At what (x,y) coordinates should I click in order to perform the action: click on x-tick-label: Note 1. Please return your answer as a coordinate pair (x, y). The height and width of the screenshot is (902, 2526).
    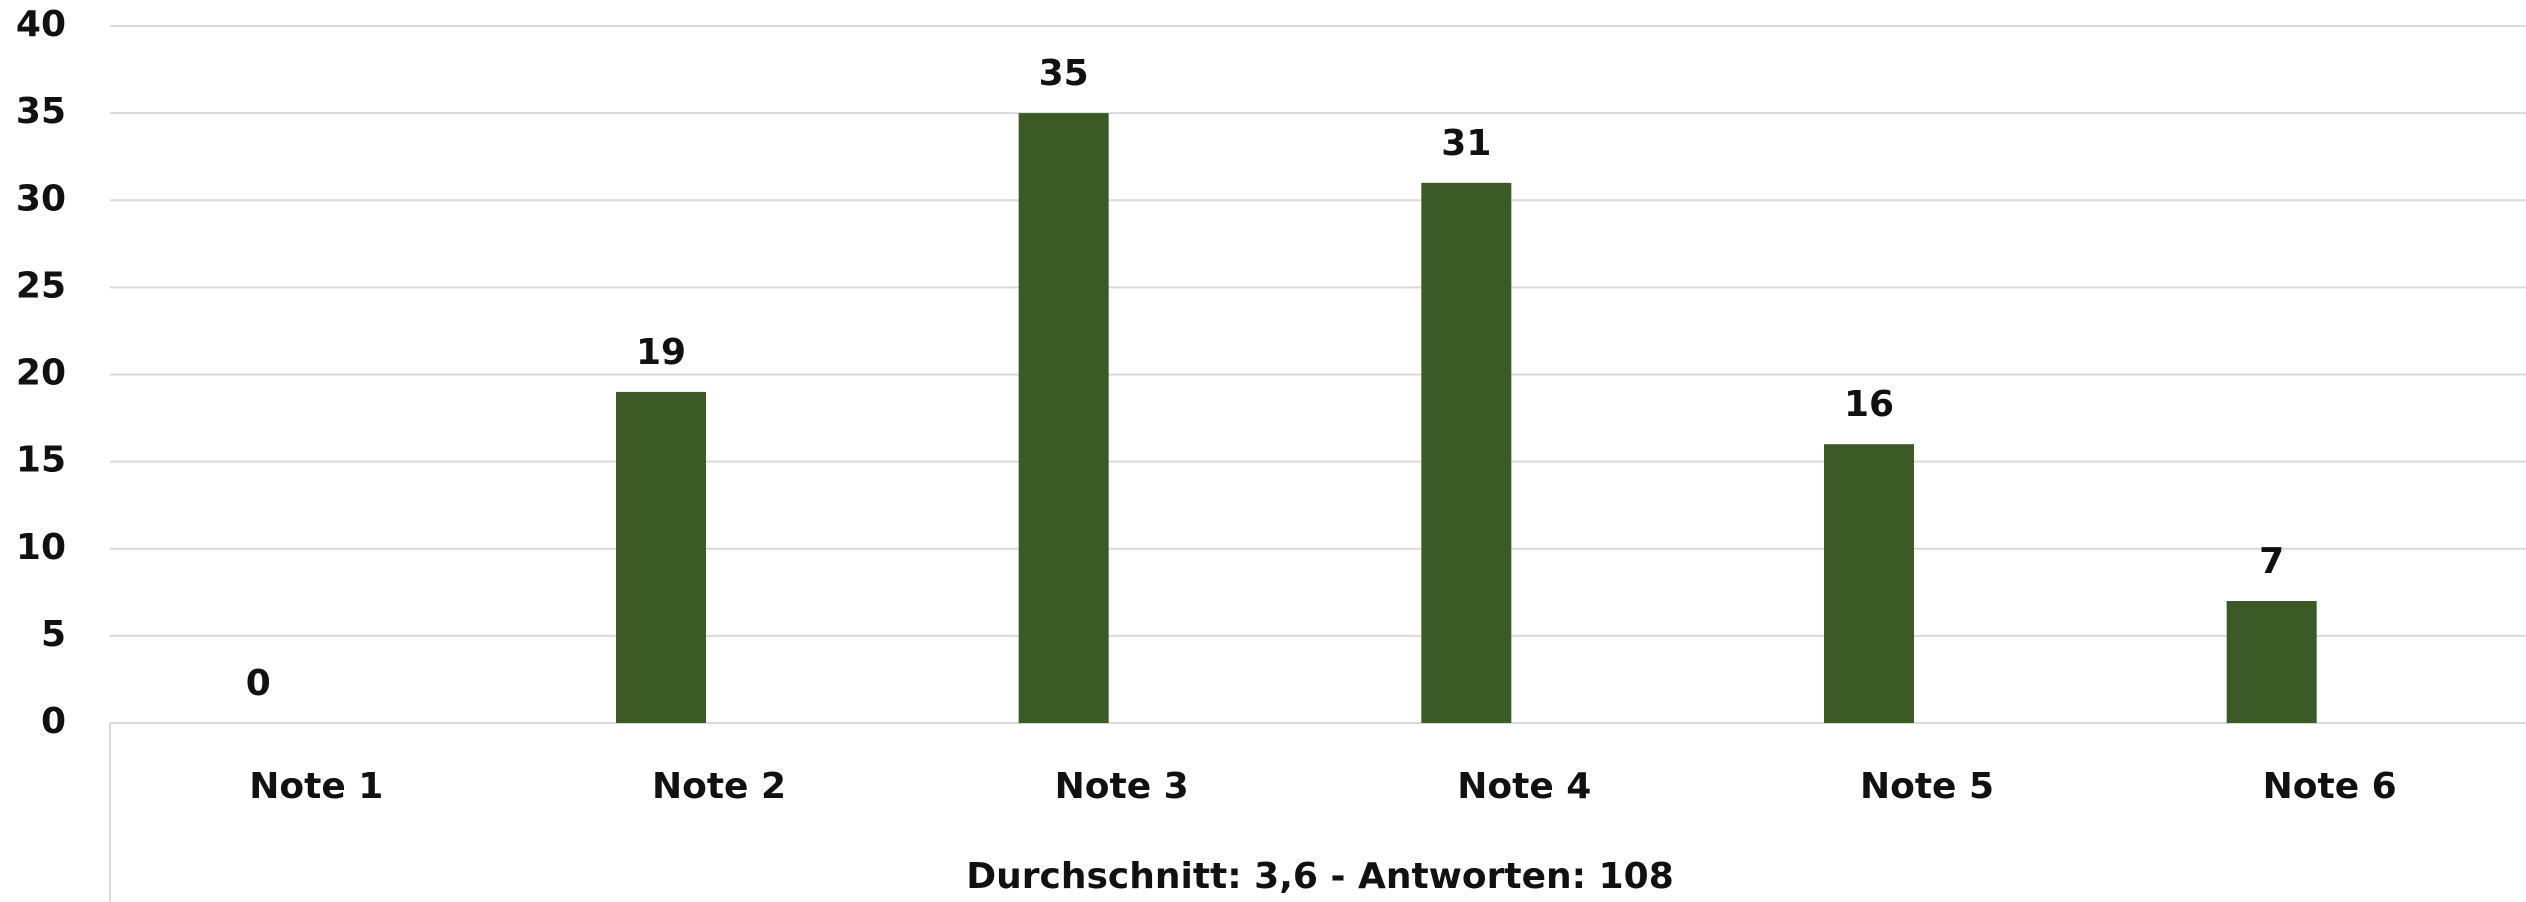
    Looking at the image, I should click on (316, 786).